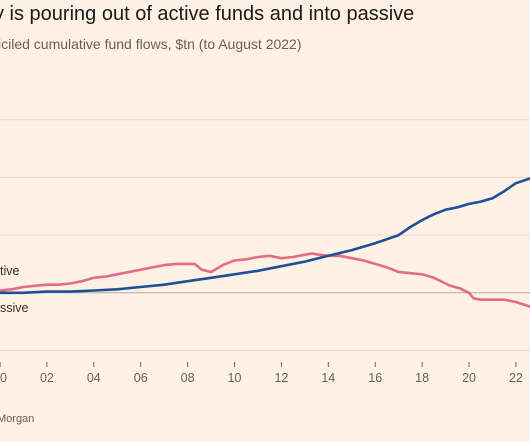 The height and width of the screenshot is (442, 530). I want to click on x-tick-label: 12, so click(281, 378).